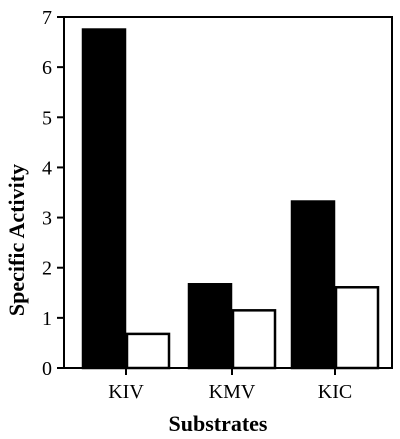 Image resolution: width=400 pixels, height=439 pixels. Describe the element at coordinates (47, 118) in the screenshot. I see `y-tick-label: 5` at that location.